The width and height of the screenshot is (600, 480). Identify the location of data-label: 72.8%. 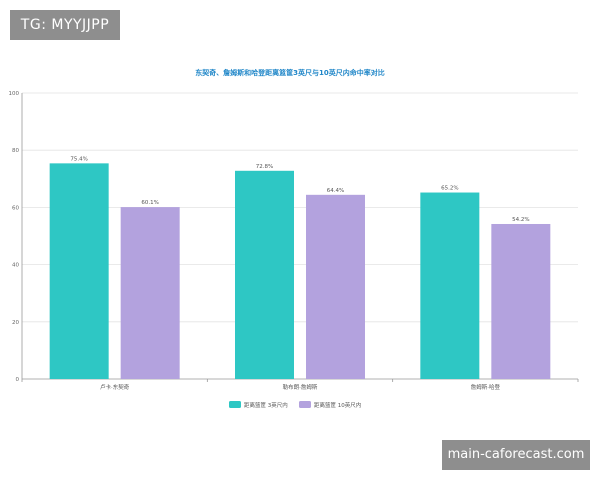
(264, 167).